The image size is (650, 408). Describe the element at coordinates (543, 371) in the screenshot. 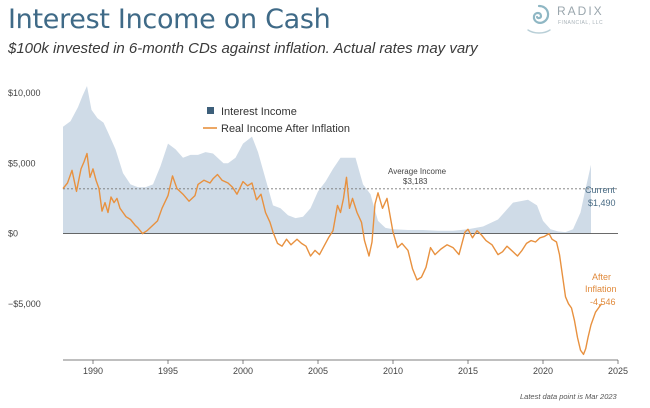

I see `x-tick-label: 2020` at that location.